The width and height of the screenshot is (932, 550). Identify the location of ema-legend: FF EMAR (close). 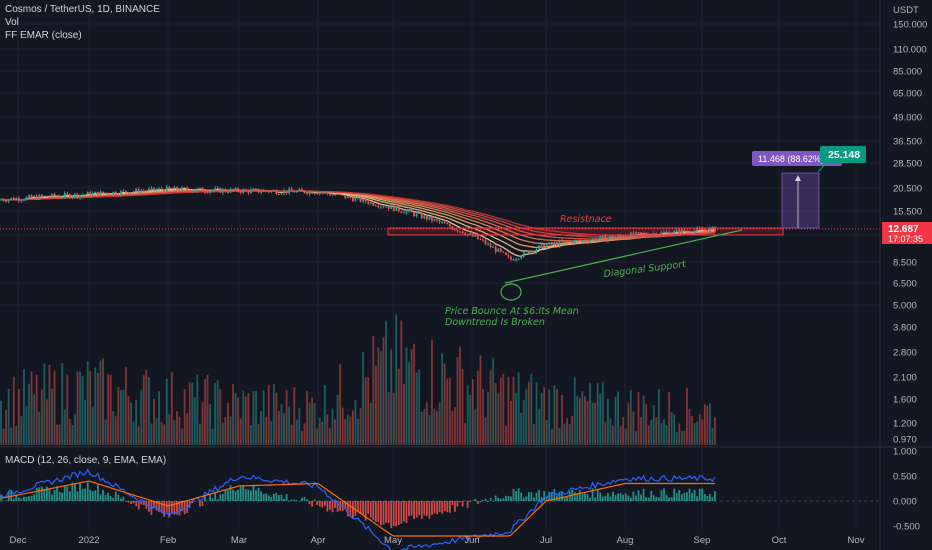
(43, 35).